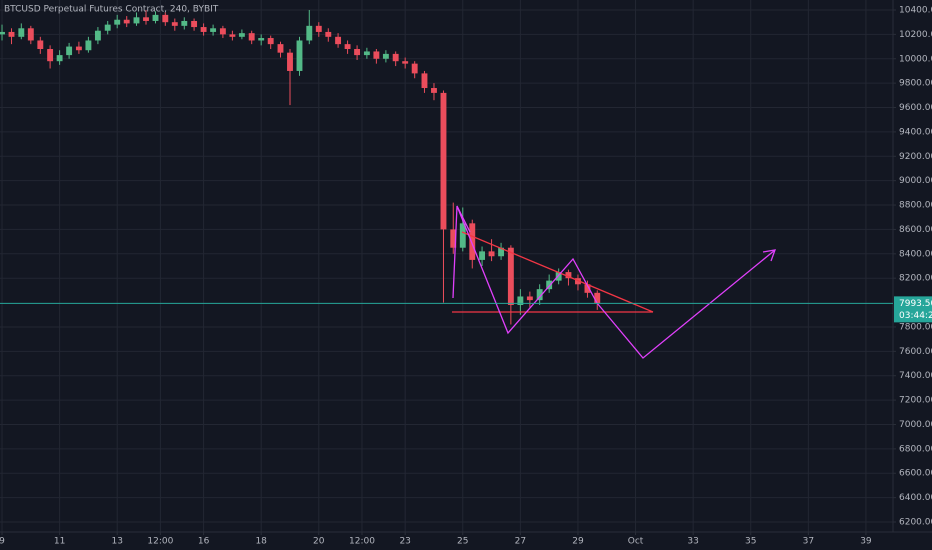 Image resolution: width=932 pixels, height=550 pixels. Describe the element at coordinates (750, 542) in the screenshot. I see `x-tick-label: 35` at that location.